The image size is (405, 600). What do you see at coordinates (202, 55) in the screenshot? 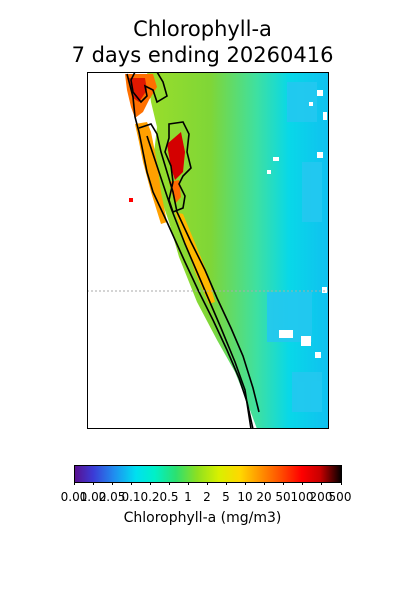
I see `map-subtitle: 7 days ending 20260416` at bounding box center [202, 55].